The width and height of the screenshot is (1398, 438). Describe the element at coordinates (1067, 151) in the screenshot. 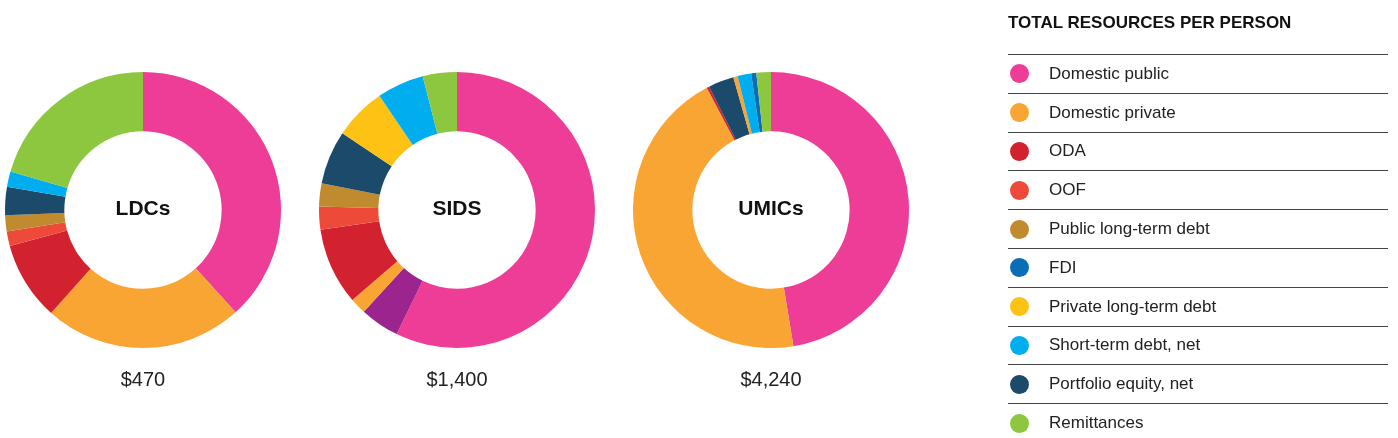

I see `category-label: ODA` at that location.